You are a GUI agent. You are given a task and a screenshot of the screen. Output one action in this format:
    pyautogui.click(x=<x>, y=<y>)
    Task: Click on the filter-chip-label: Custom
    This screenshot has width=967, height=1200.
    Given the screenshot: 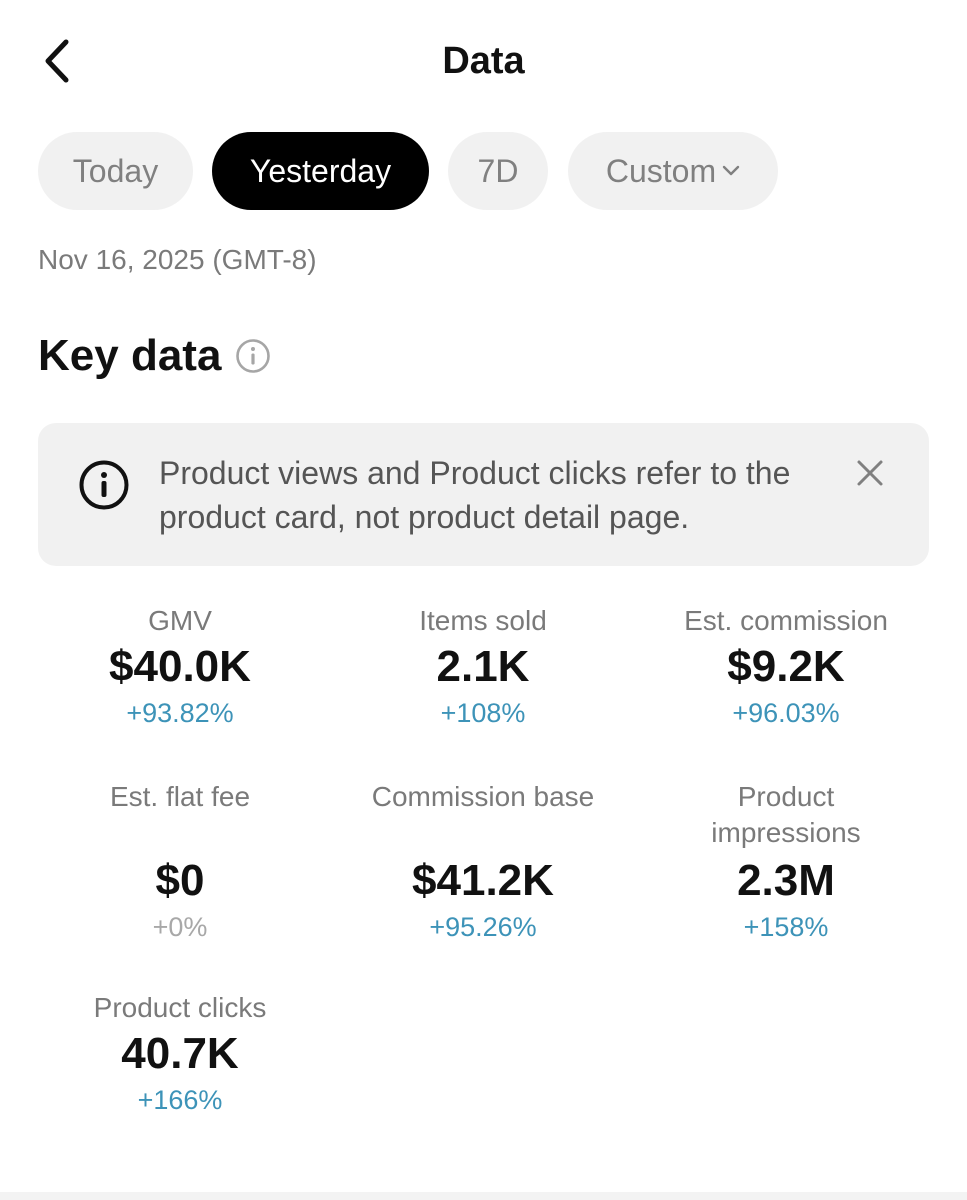 What is the action you would take?
    pyautogui.click(x=661, y=170)
    